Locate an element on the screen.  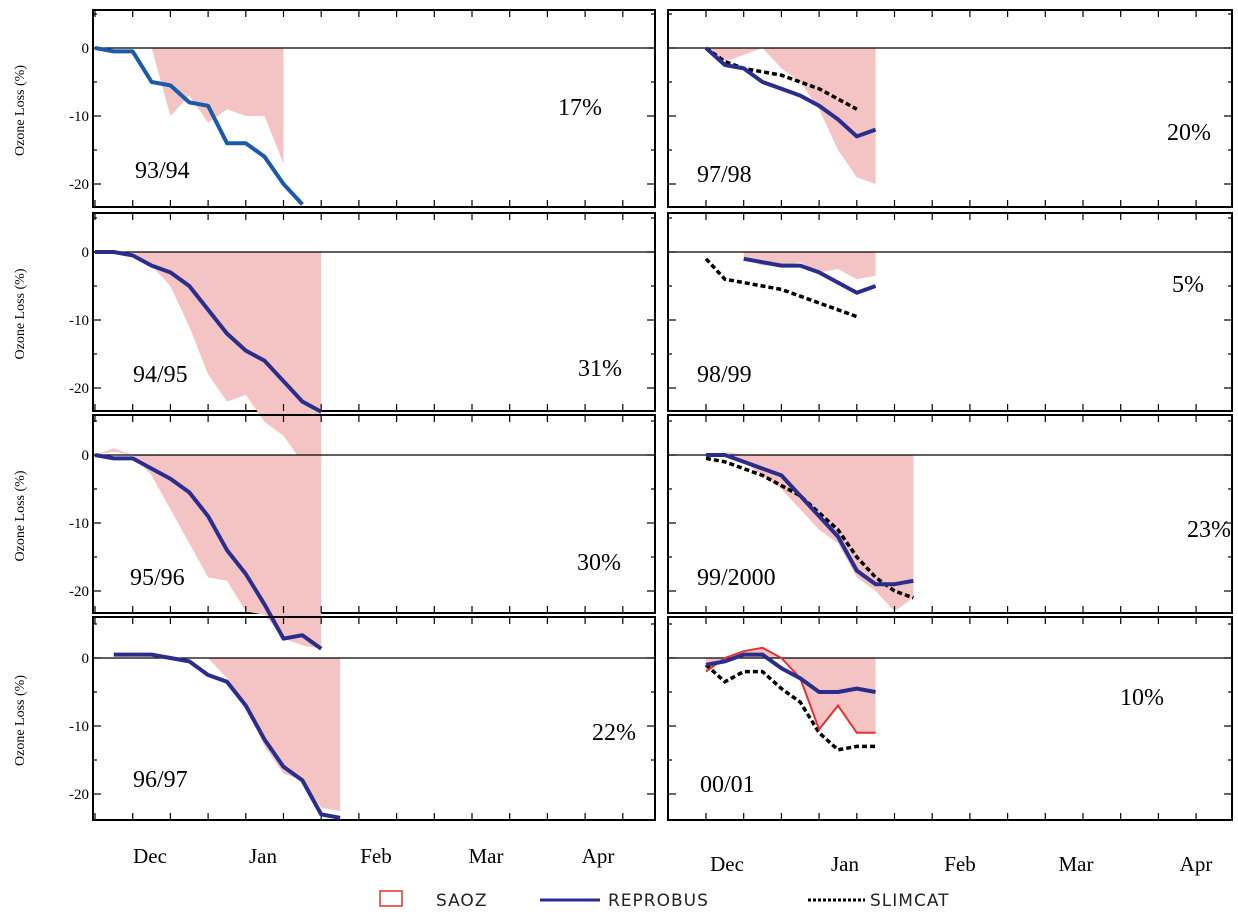
panel-96-97: 0 -10 -20 Ozone Loss (%) 96/97 22% is located at coordinates (334, 718).